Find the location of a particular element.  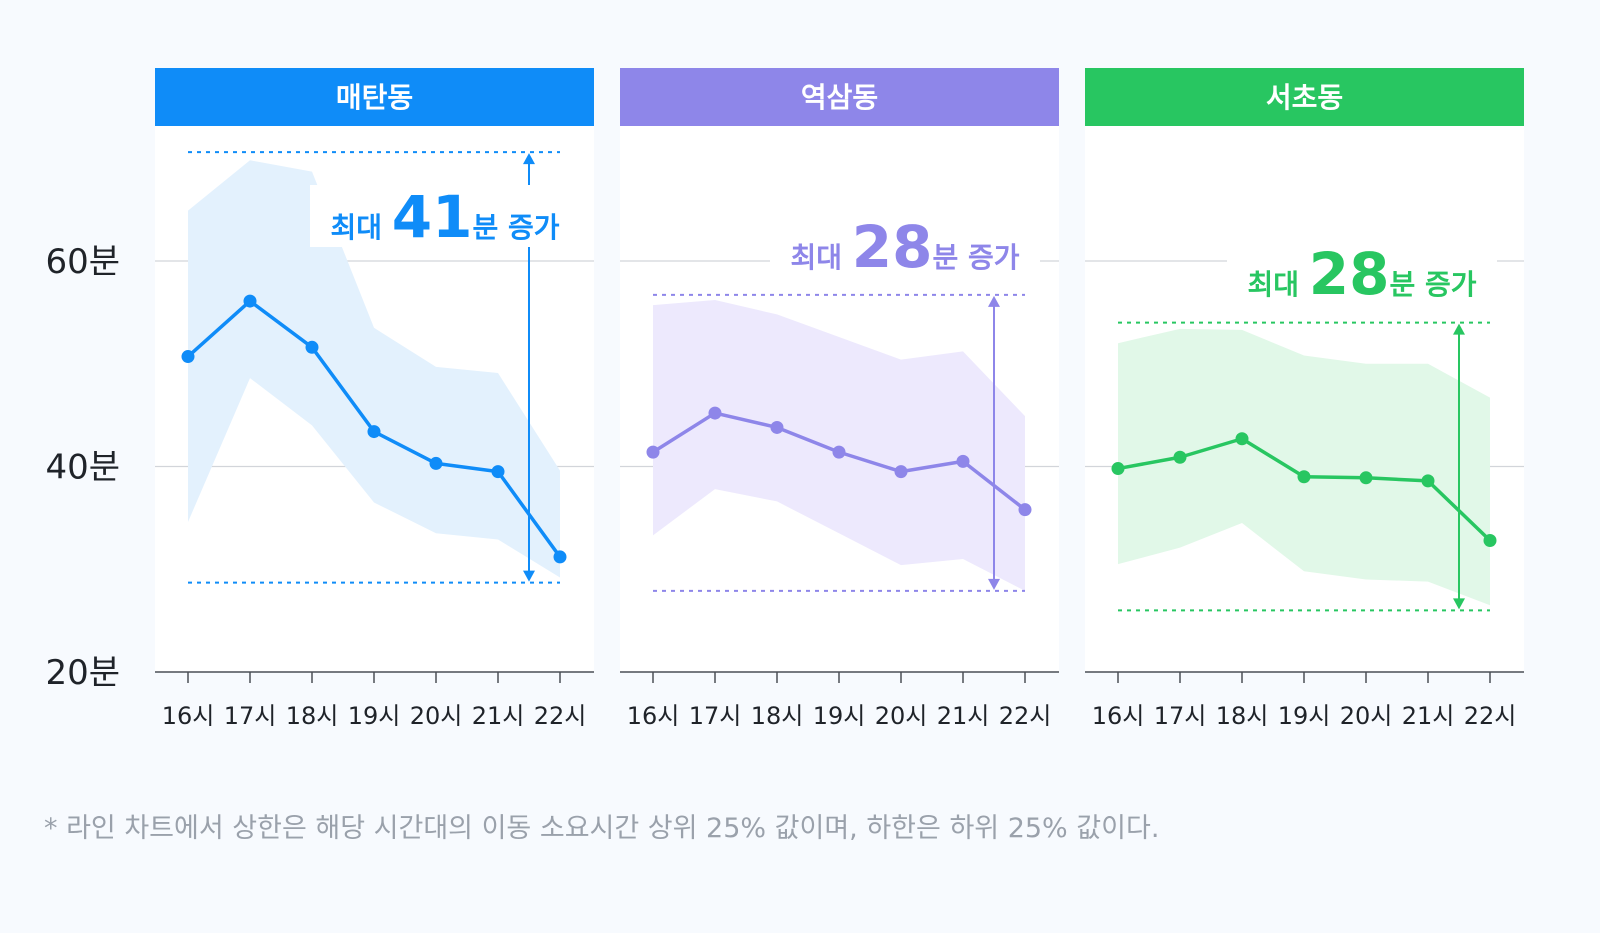

max-increase-annotation: 최대 41분 증가 is located at coordinates (444, 217).